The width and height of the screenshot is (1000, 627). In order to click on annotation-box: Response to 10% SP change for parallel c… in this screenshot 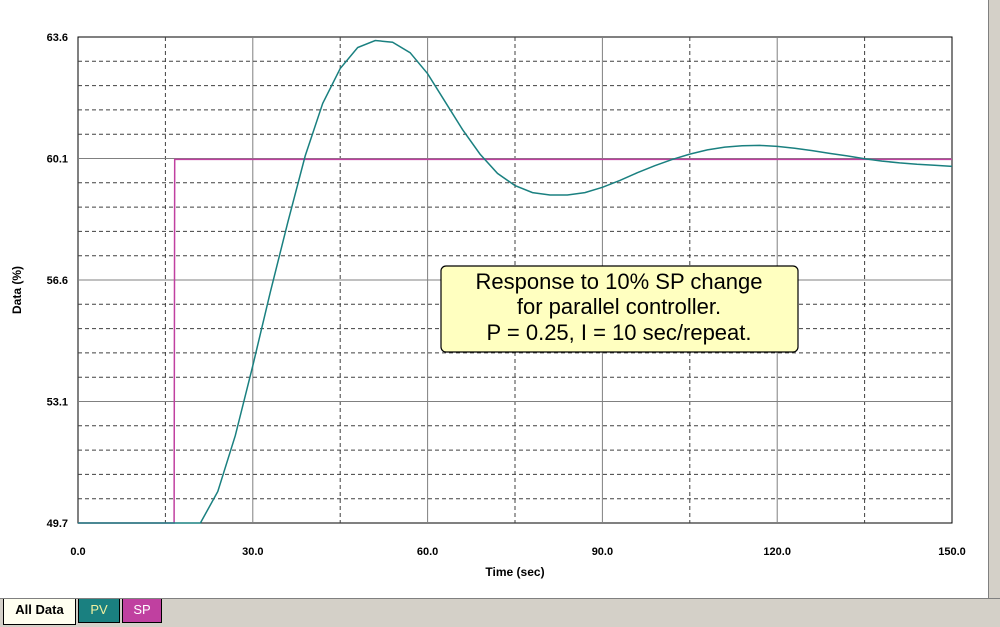, I will do `click(619, 309)`.